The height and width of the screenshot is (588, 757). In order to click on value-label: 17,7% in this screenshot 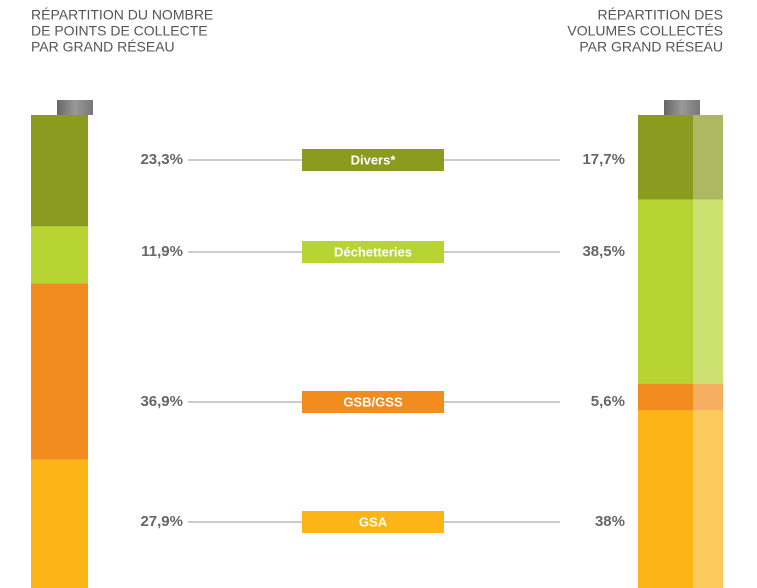, I will do `click(603, 159)`.